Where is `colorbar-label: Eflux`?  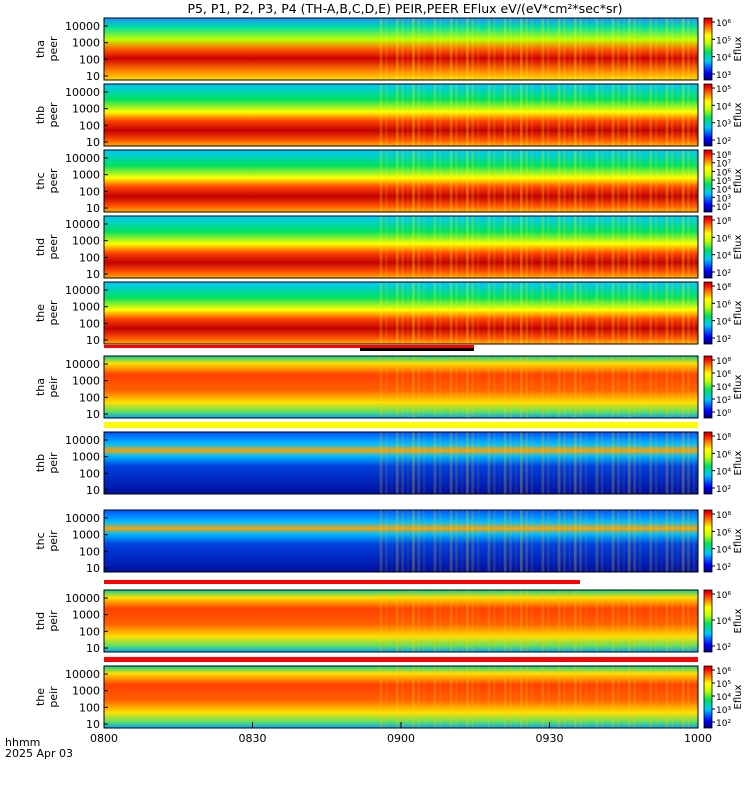
colorbar-label: Eflux is located at coordinates (738, 246).